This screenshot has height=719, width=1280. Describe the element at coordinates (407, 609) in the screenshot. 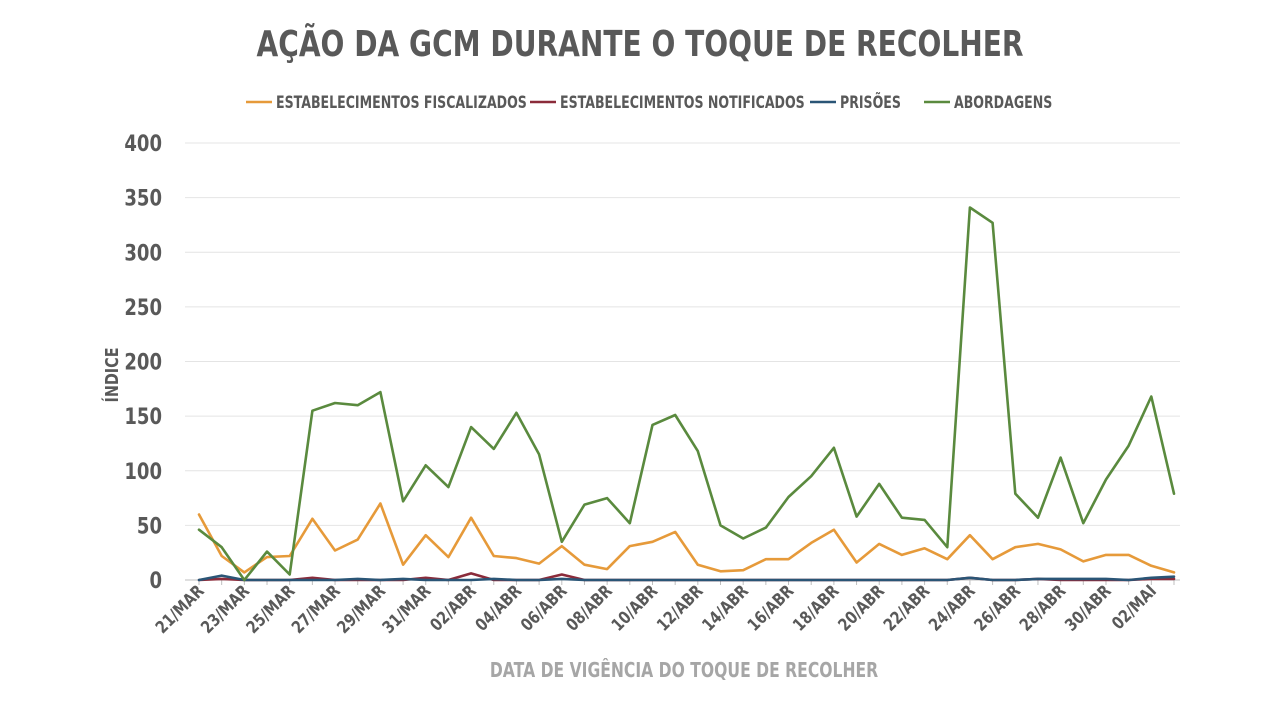

I see `x-tick-label: 31/MAR` at that location.